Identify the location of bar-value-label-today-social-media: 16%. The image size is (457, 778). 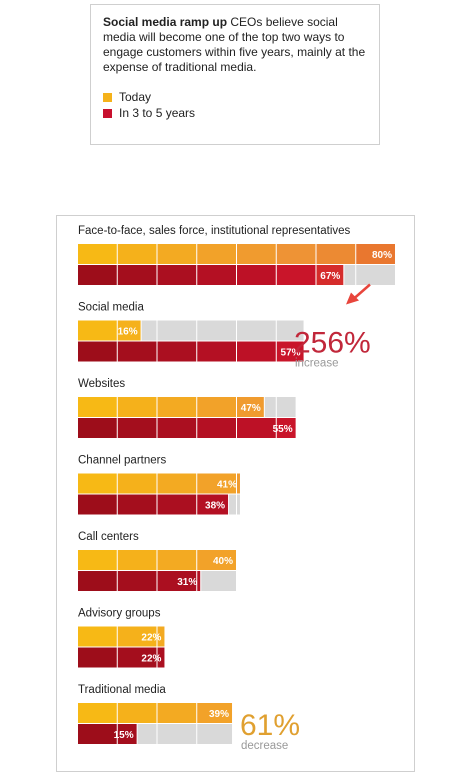
(128, 332).